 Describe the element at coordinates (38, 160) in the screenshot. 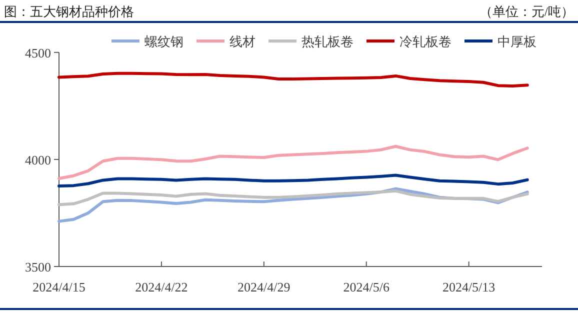

I see `y-tick-label: 4000` at that location.